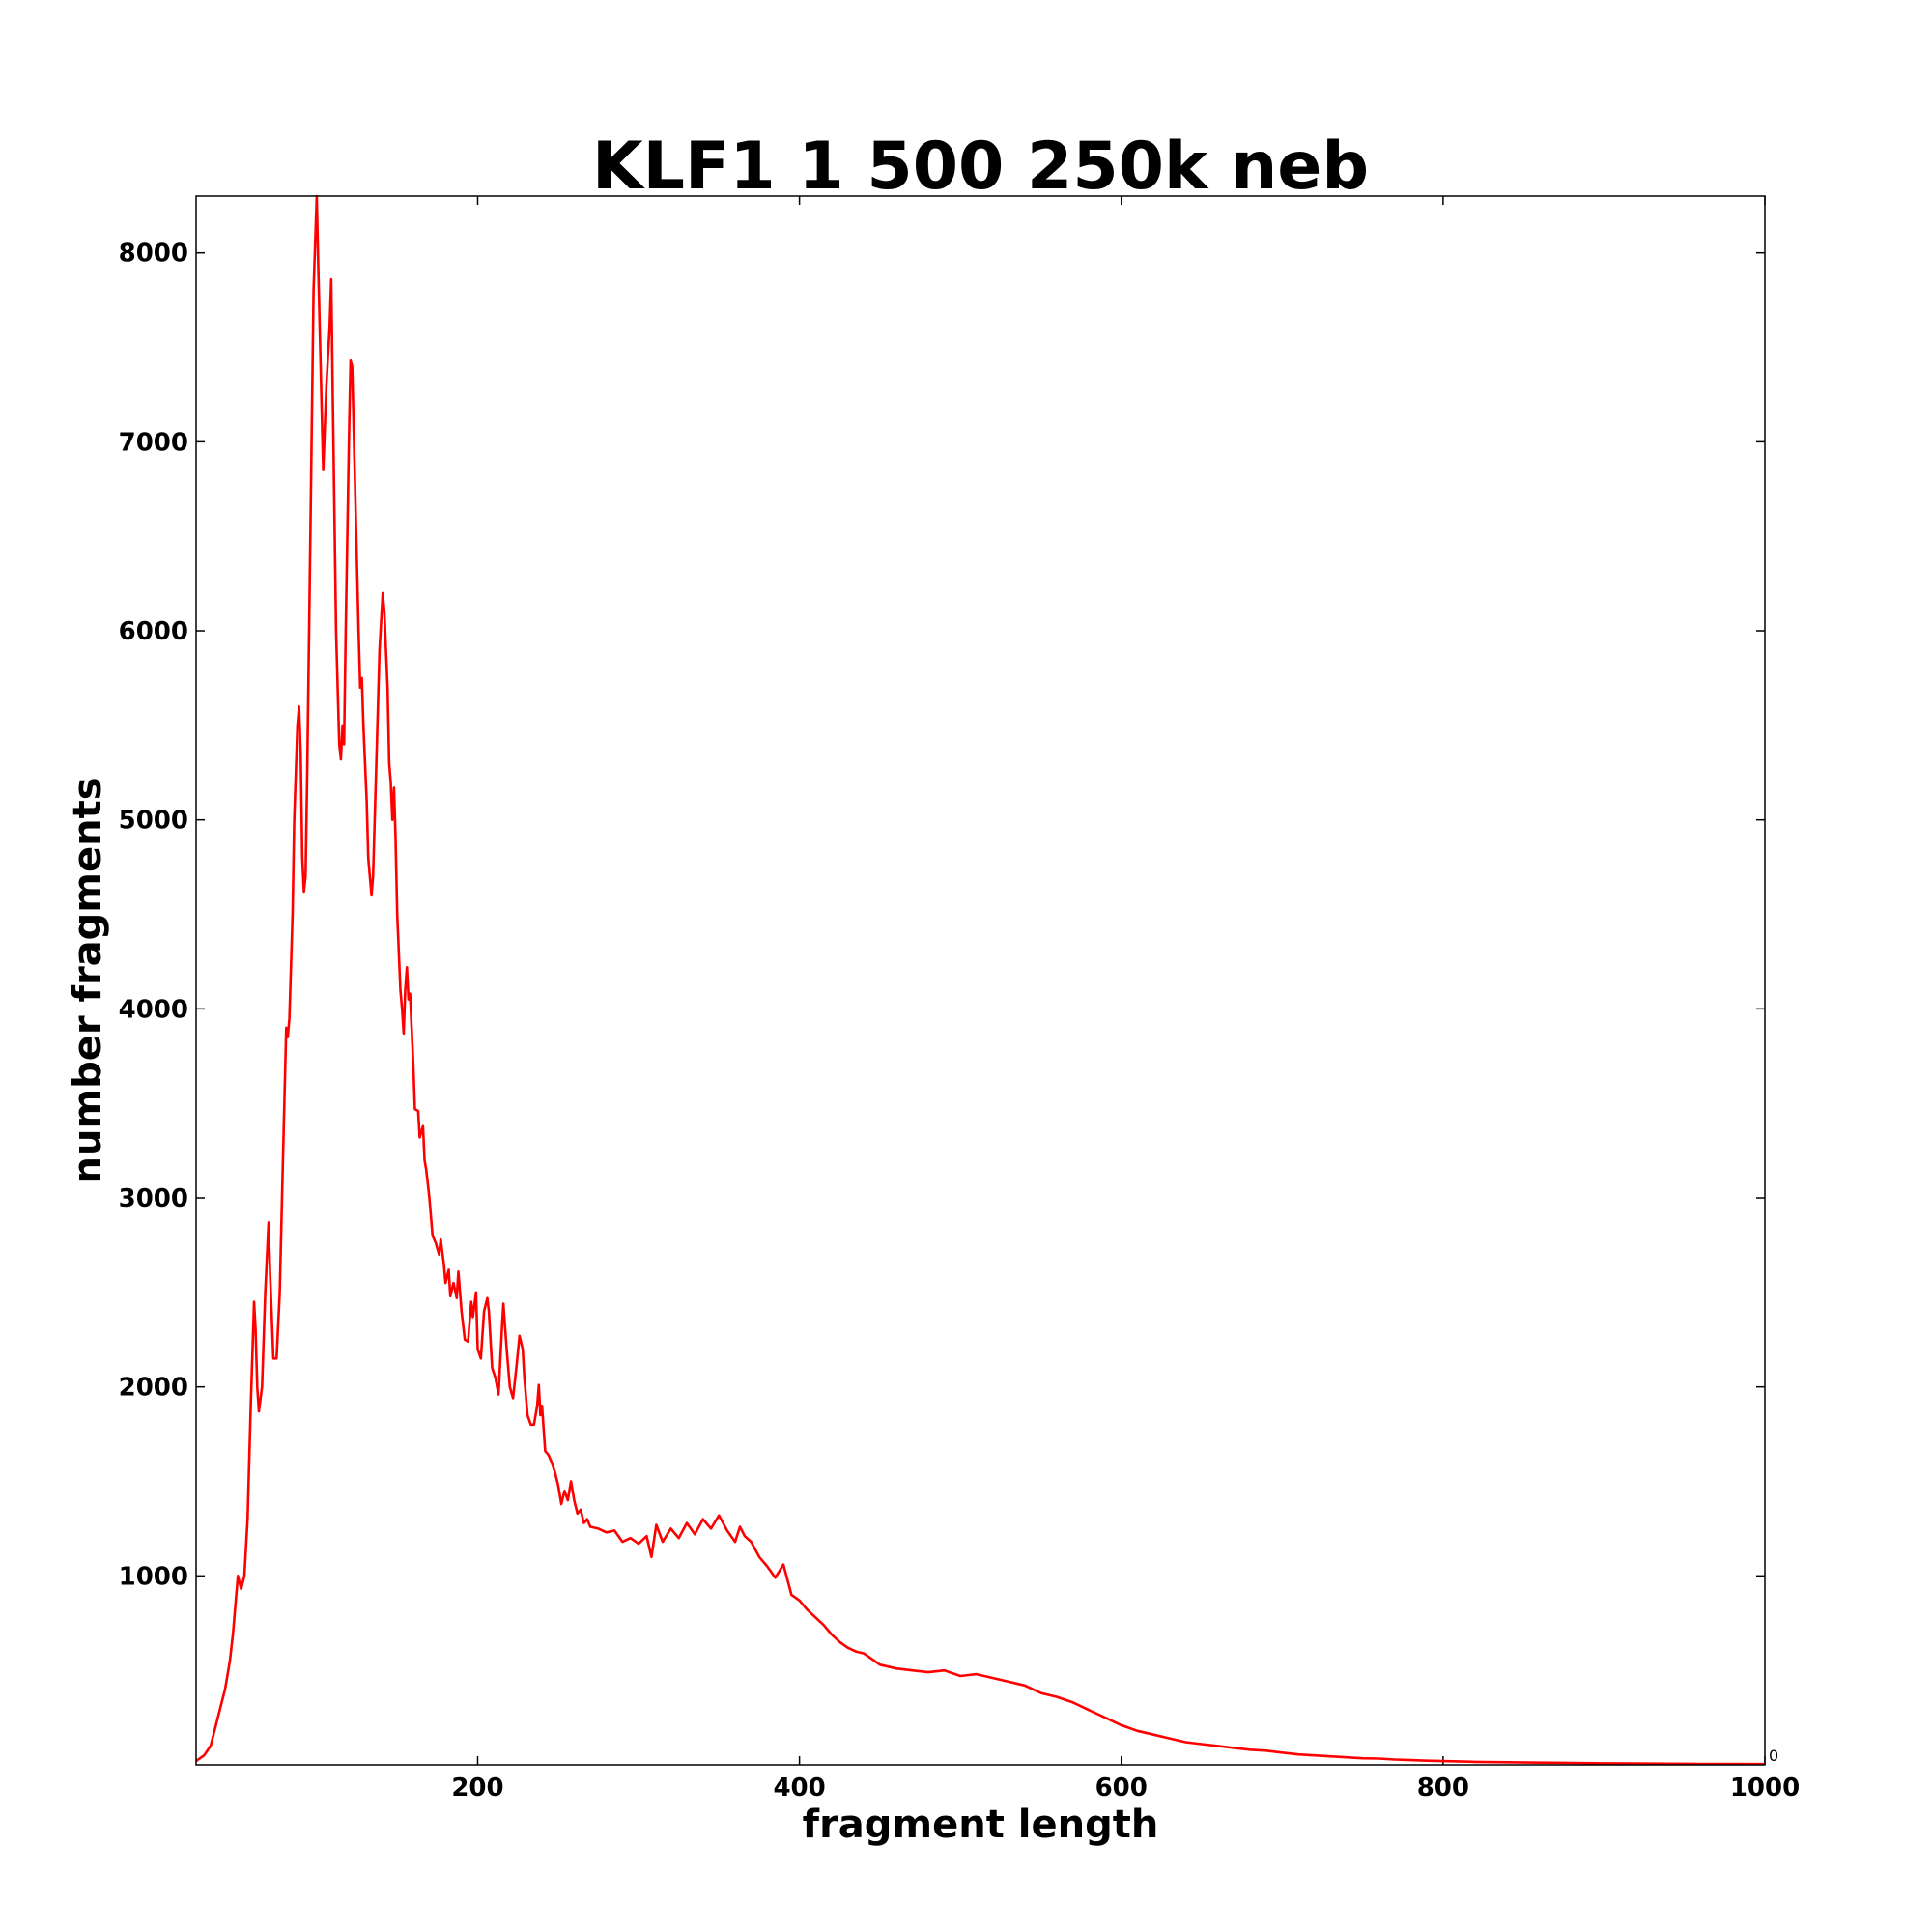 The image size is (1932, 1932). What do you see at coordinates (1443, 1788) in the screenshot?
I see `x-tick-label: 800` at bounding box center [1443, 1788].